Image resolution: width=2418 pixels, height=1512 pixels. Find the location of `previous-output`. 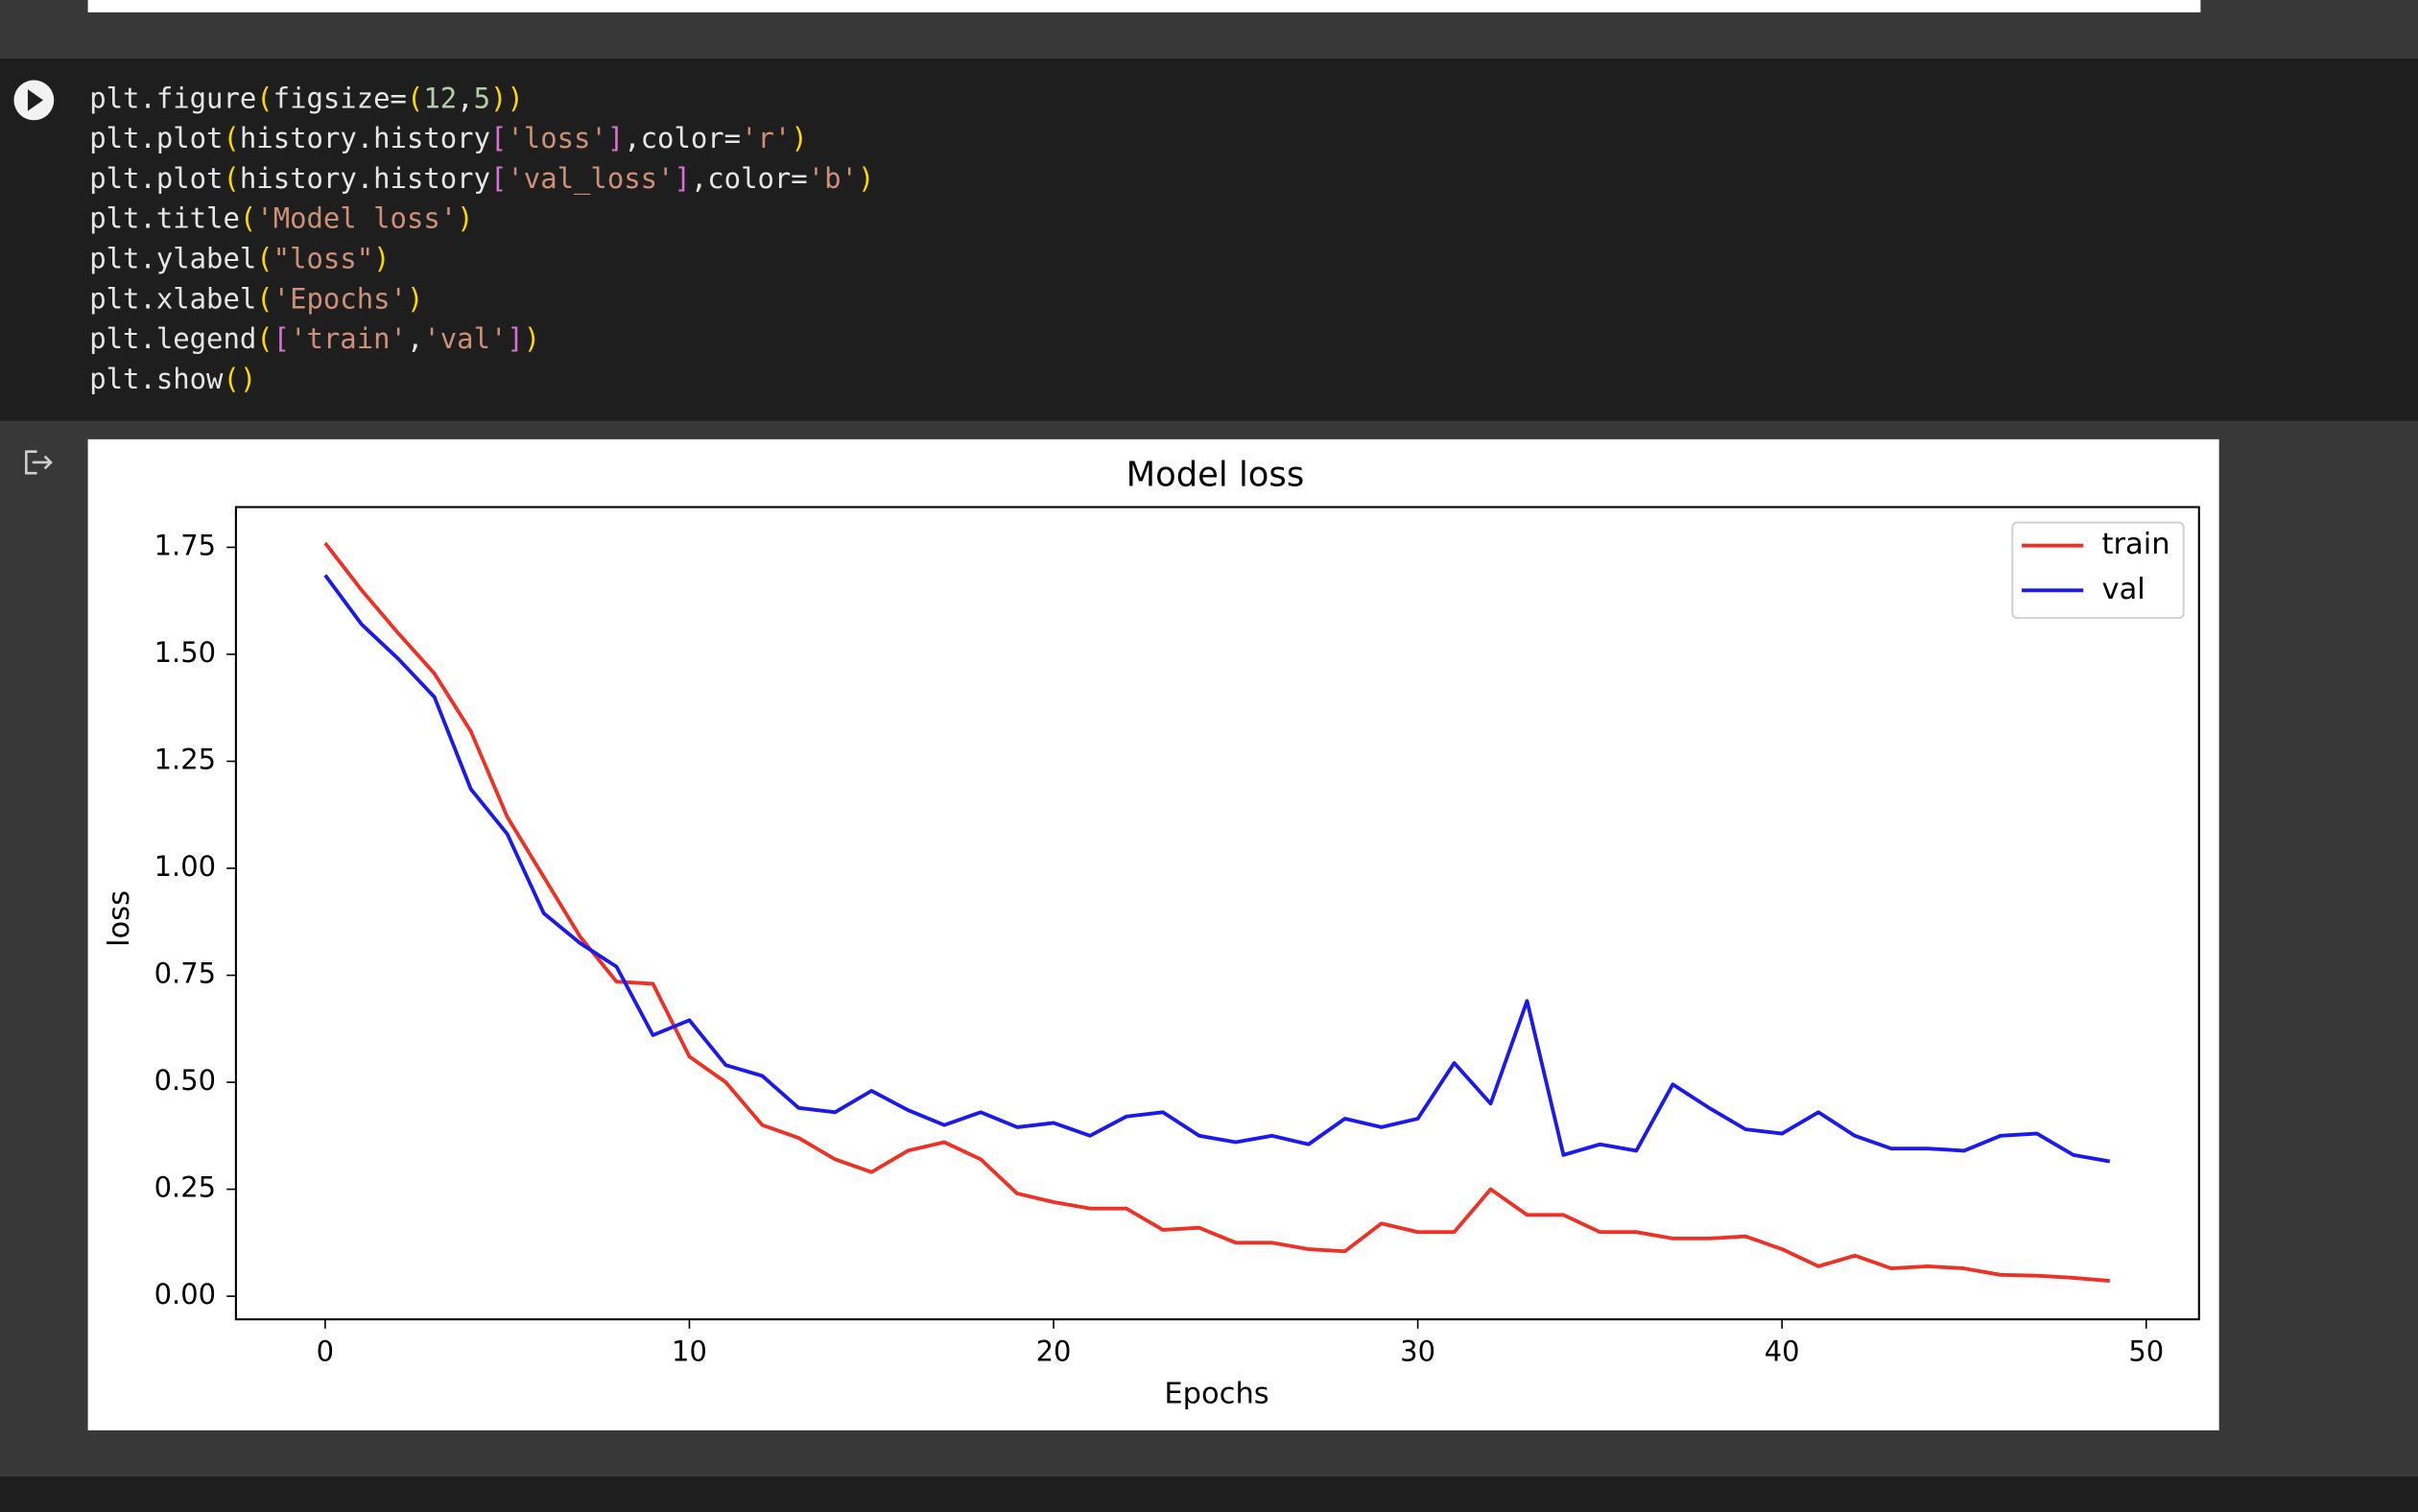

previous-output is located at coordinates (1144, 6).